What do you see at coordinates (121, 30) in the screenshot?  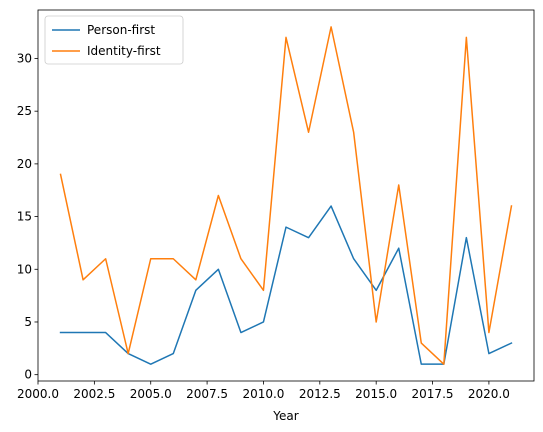 I see `legend-label: Person-first` at bounding box center [121, 30].